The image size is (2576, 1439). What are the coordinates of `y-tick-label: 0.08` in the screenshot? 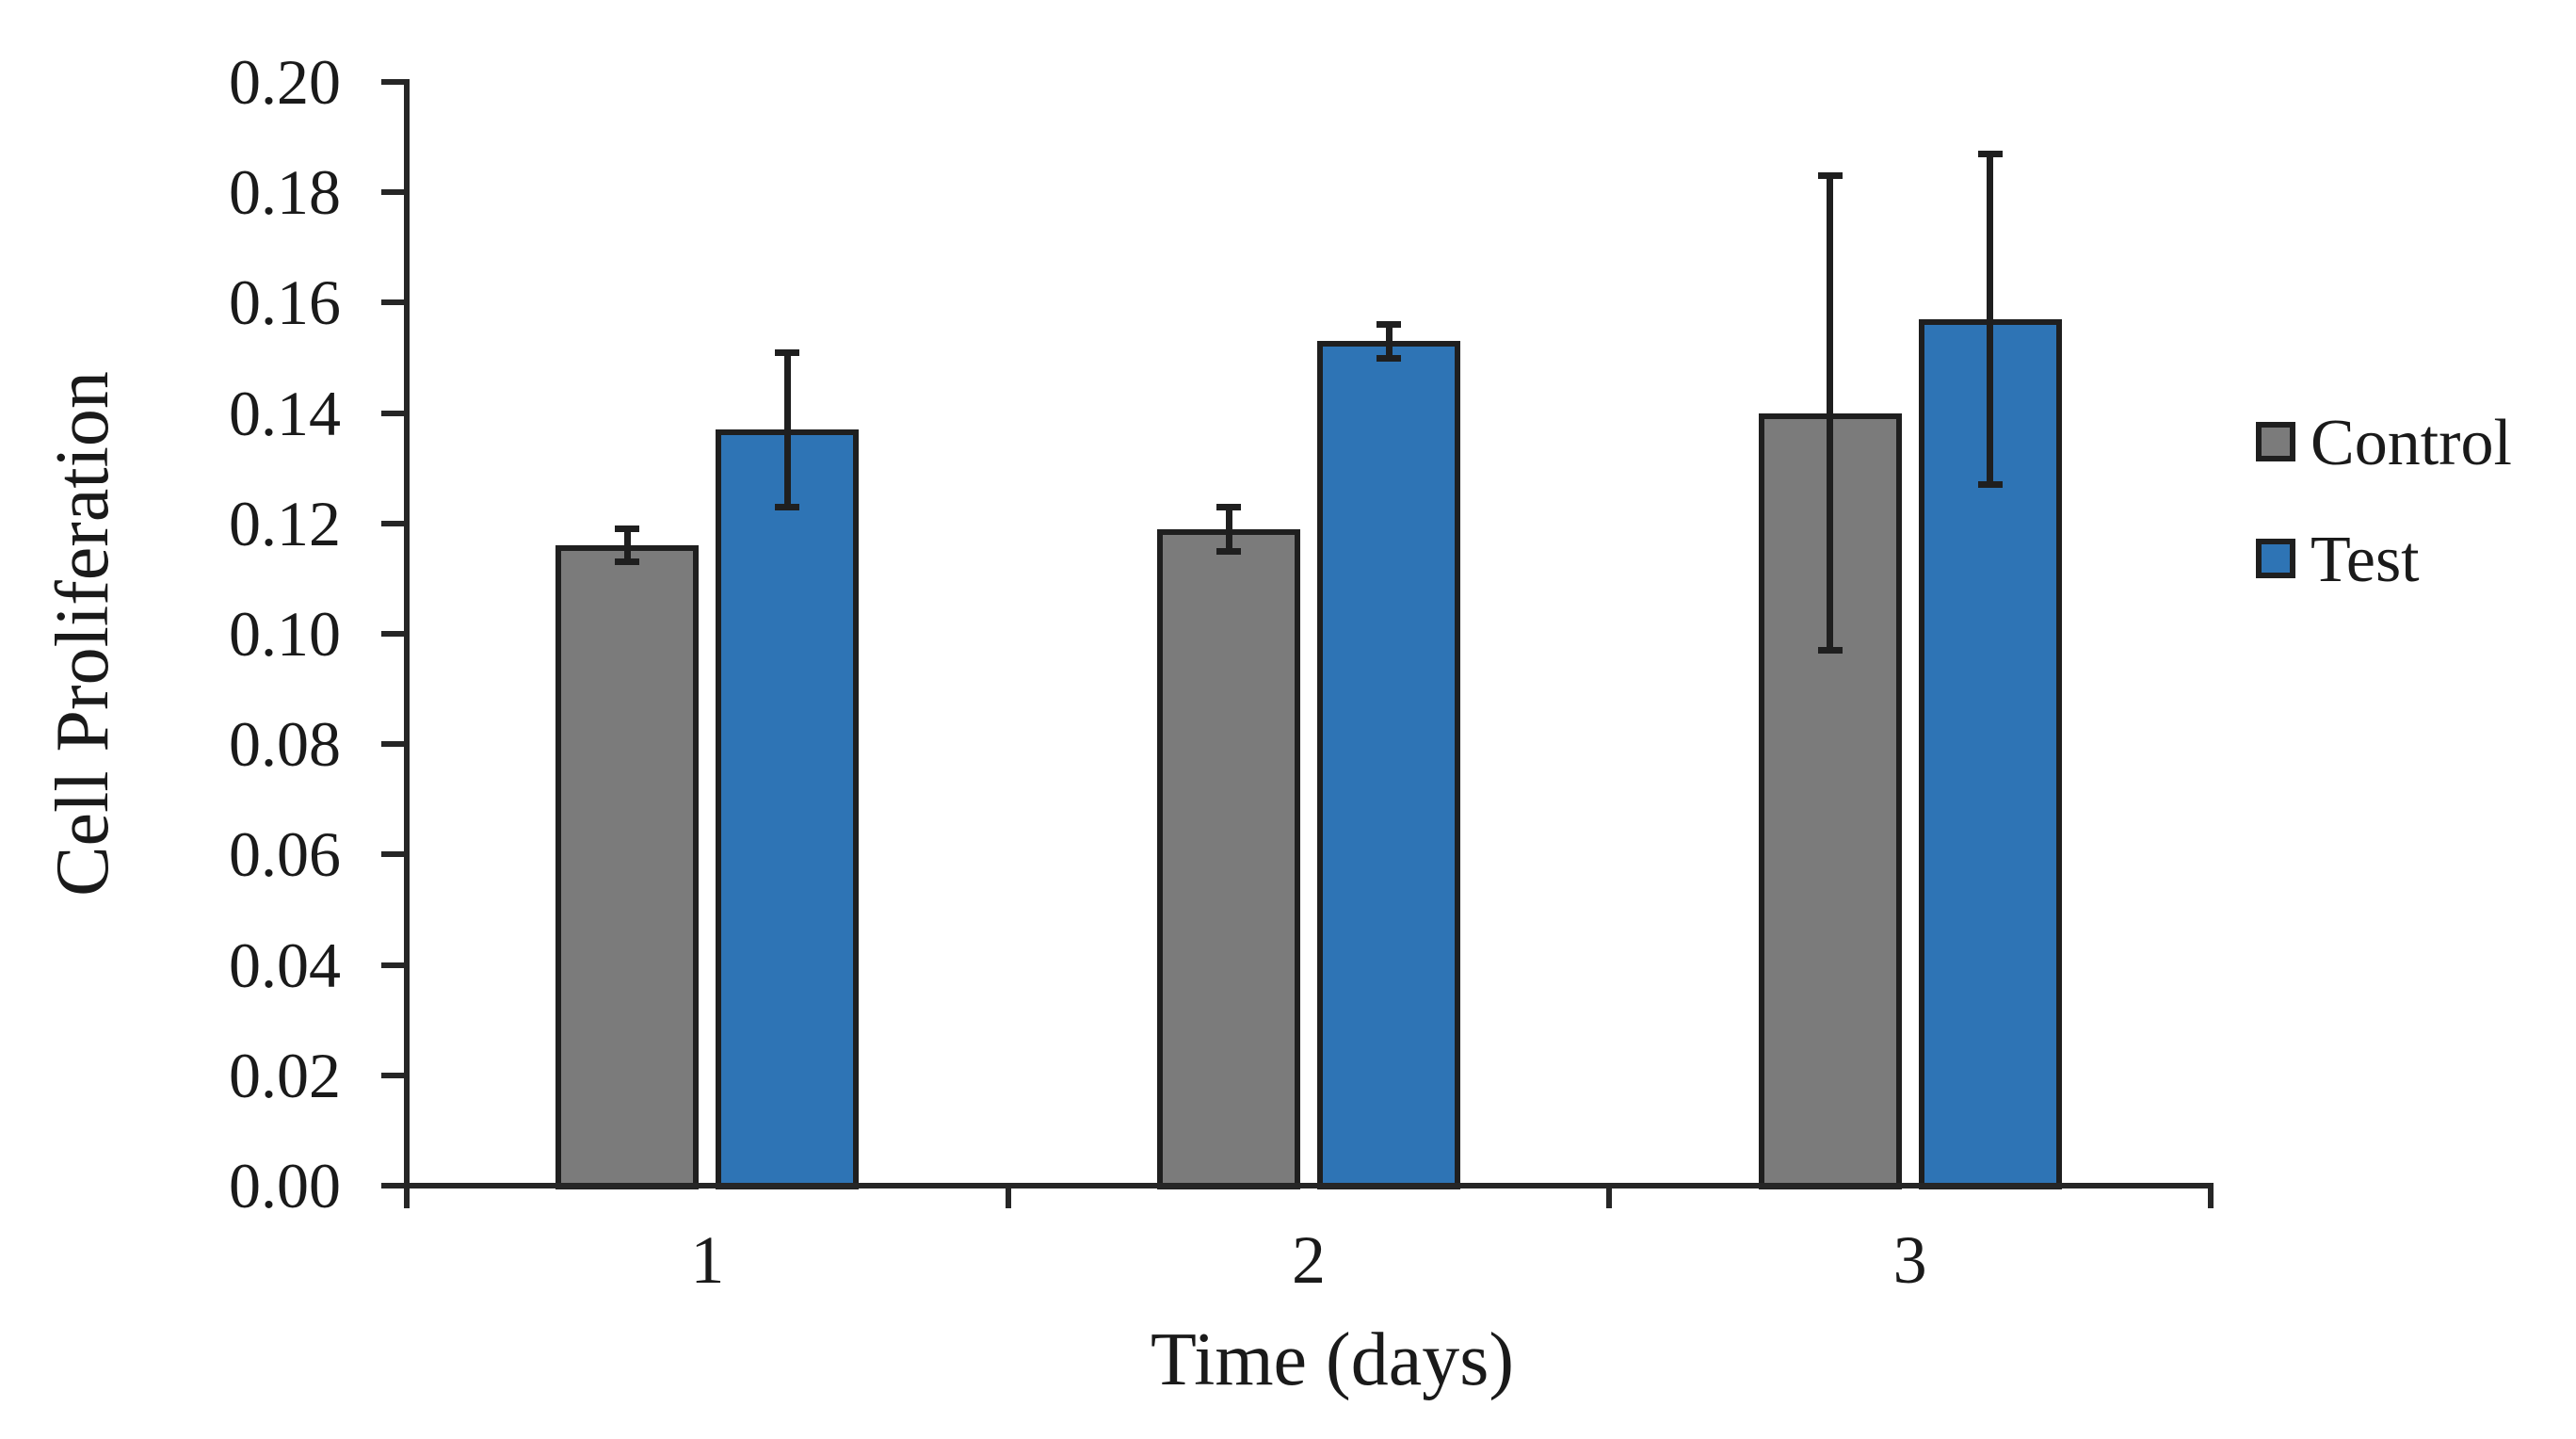 It's located at (285, 744).